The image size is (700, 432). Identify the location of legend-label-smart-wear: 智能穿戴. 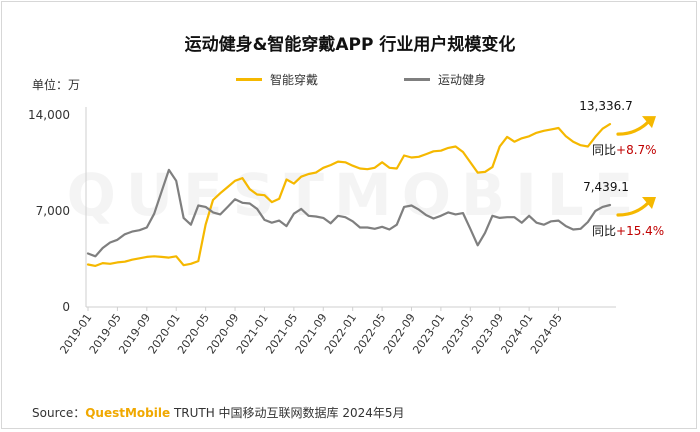
(294, 80).